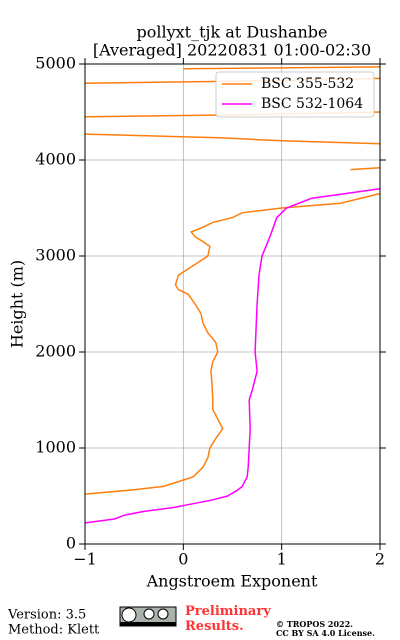 This screenshot has height=640, width=400. I want to click on legend: BSC 355-532 BSC 532-1064, so click(295, 94).